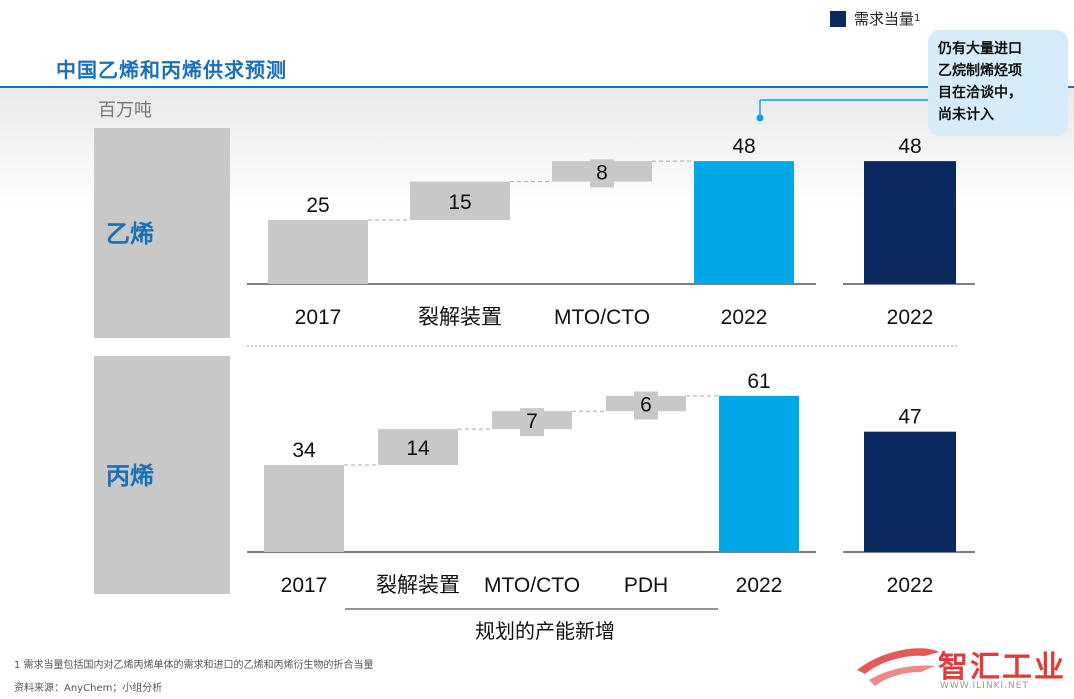  I want to click on callout-line: 目在洽谈中，, so click(980, 93).